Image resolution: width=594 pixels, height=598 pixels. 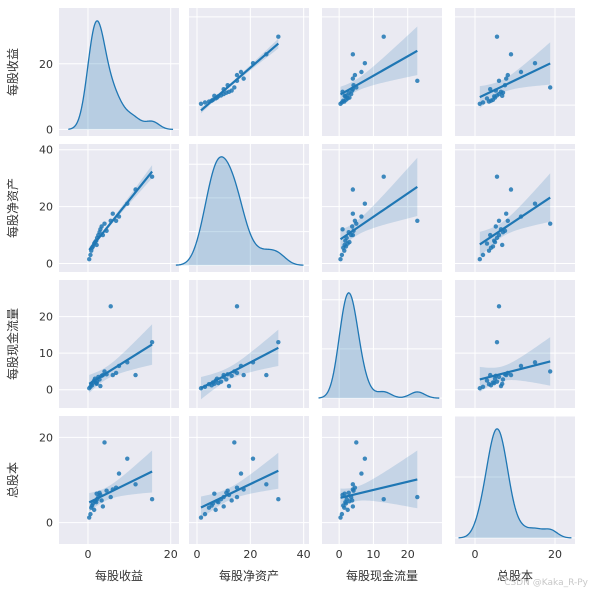 I want to click on y-tick-label: 40, so click(x=46, y=150).